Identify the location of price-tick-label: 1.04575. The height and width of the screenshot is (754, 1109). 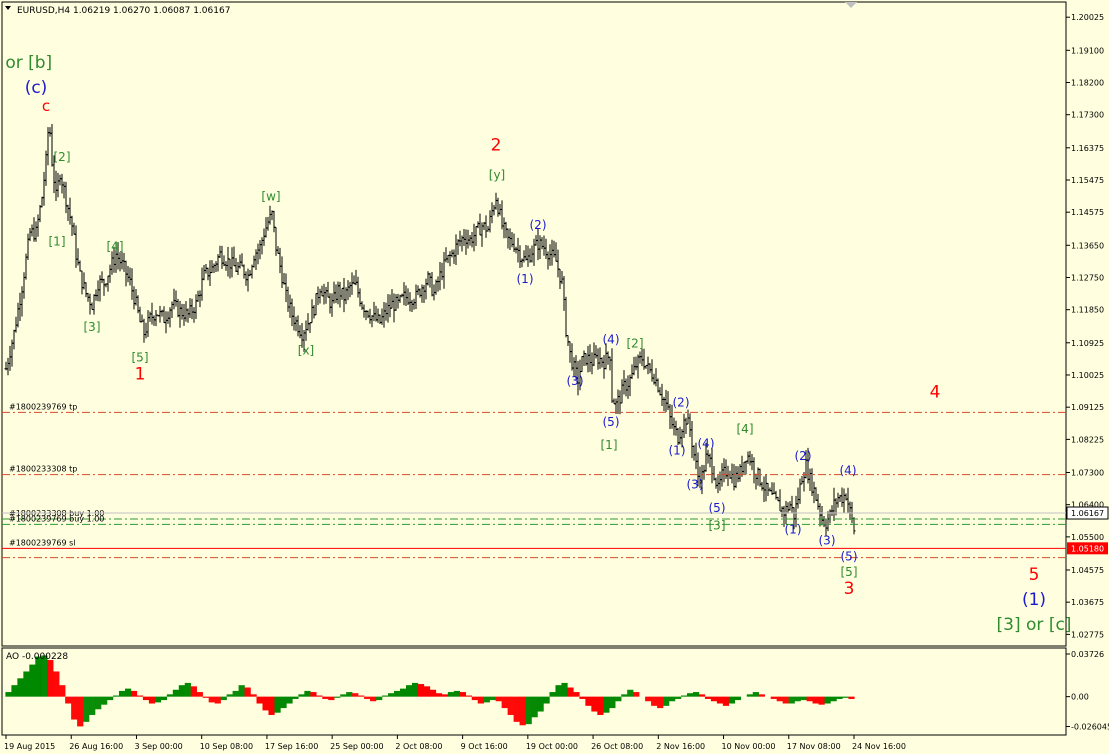
(1087, 570).